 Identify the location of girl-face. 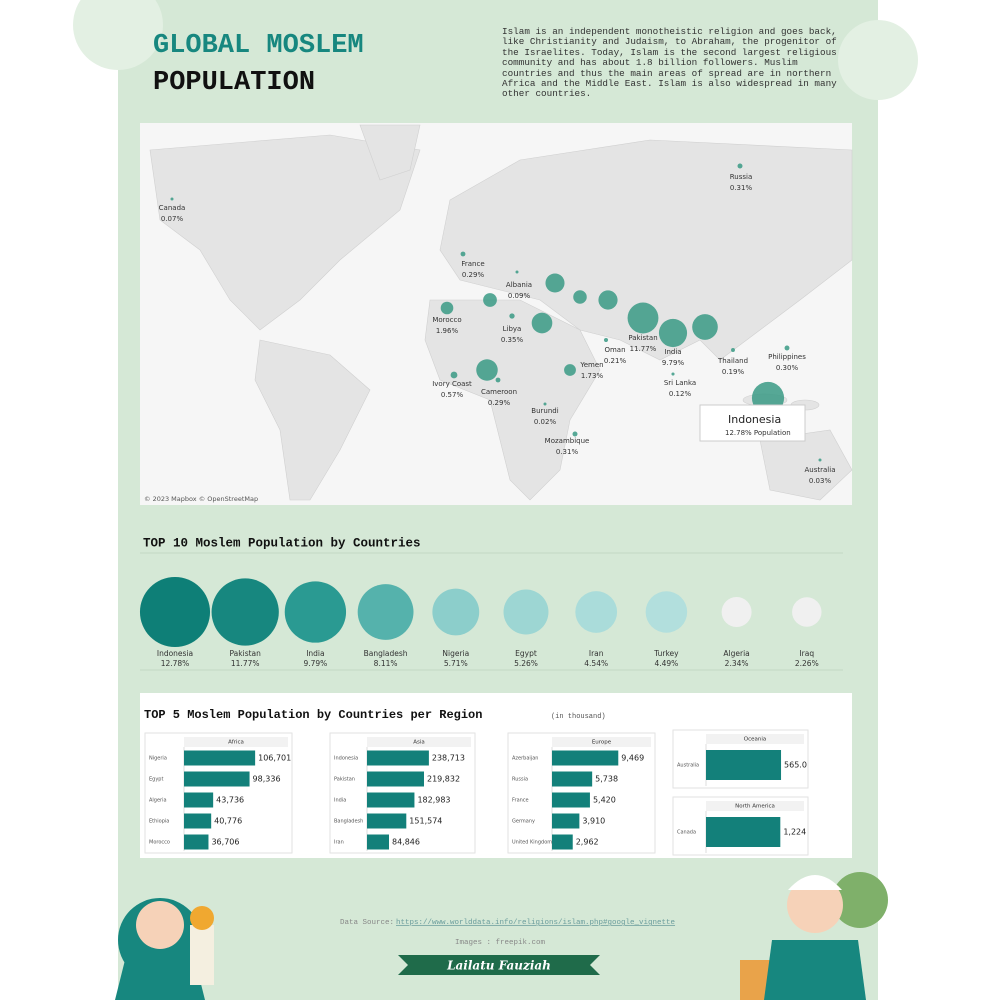
(160, 925).